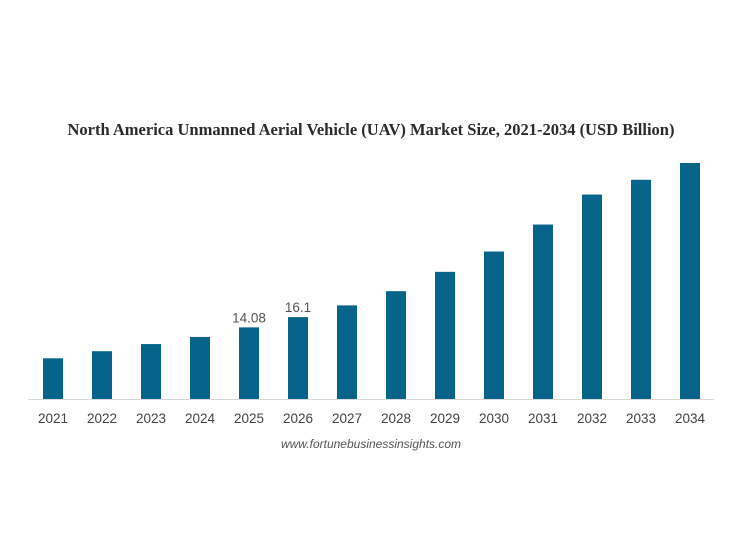 Image resolution: width=742 pixels, height=557 pixels. What do you see at coordinates (102, 418) in the screenshot?
I see `x-tick-label: 2022` at bounding box center [102, 418].